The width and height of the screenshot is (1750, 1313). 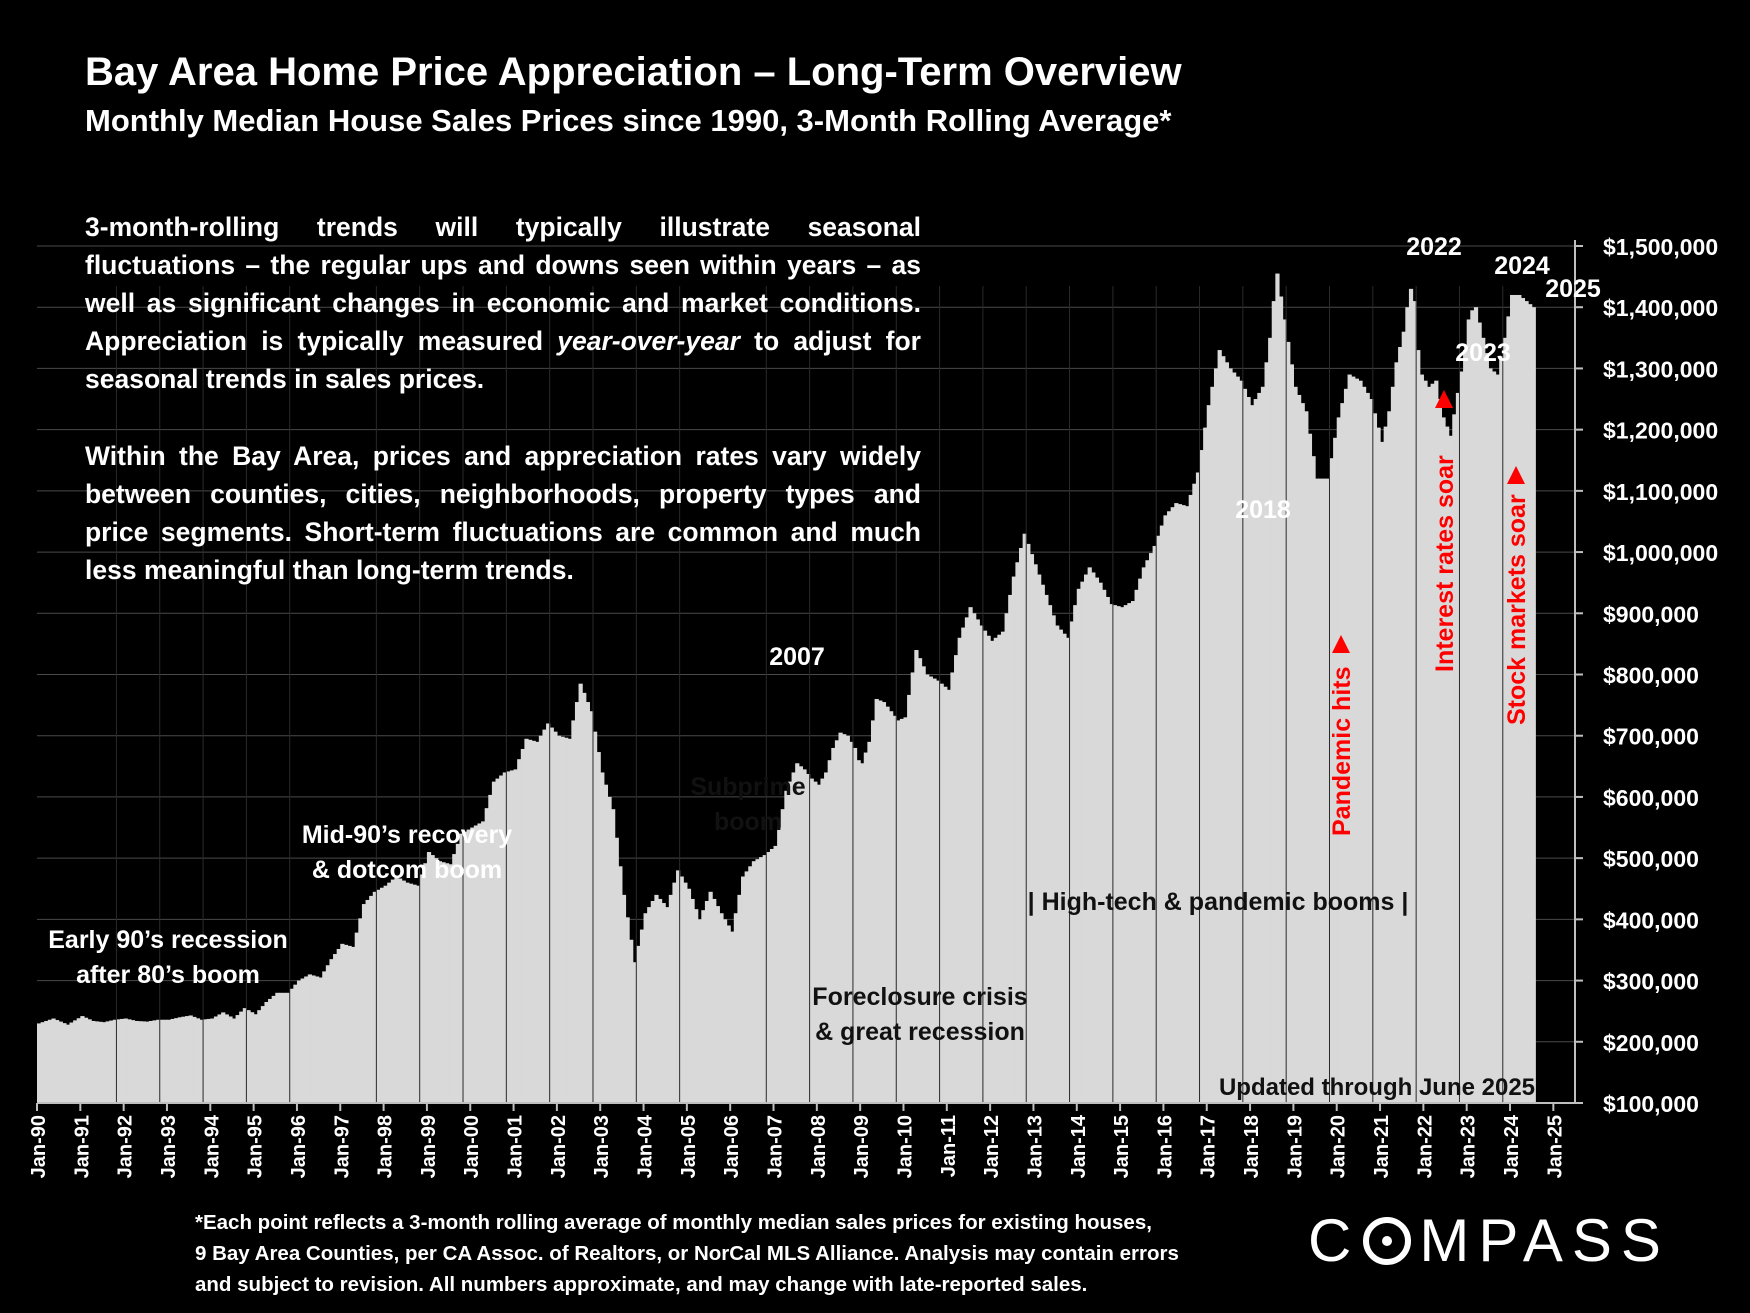 What do you see at coordinates (648, 341) in the screenshot?
I see `explanation-paragraph-1-italic: year-over-year` at bounding box center [648, 341].